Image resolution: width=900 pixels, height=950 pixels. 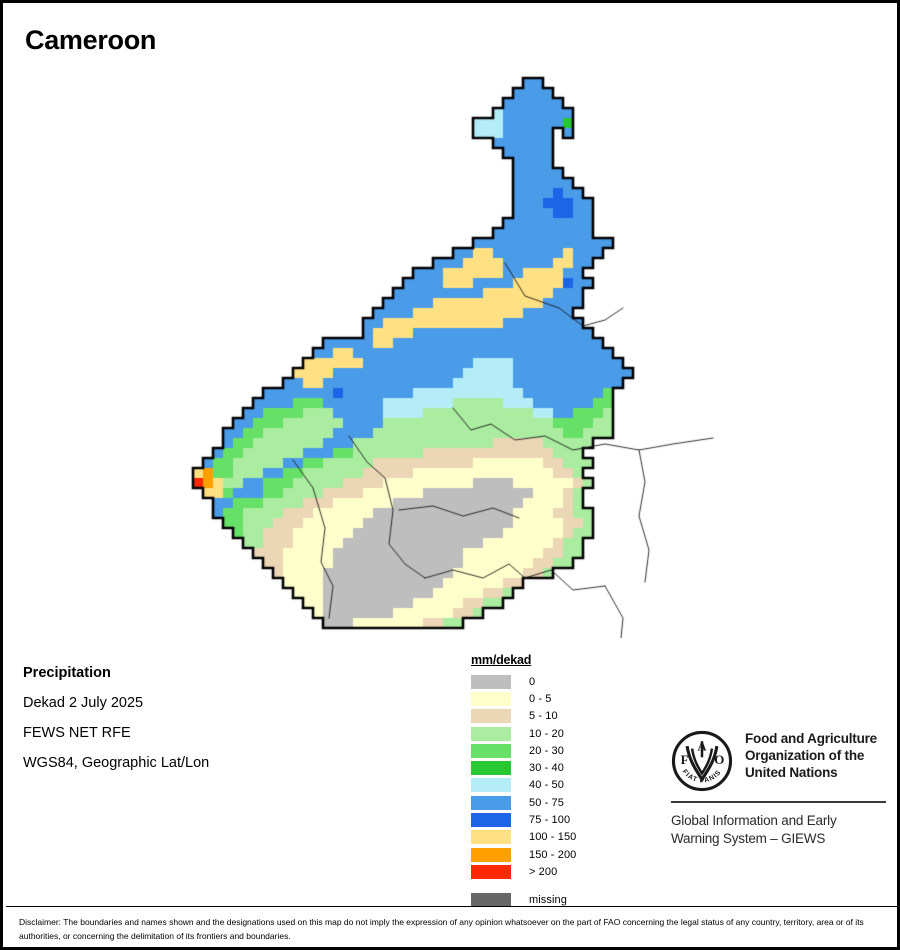 I want to click on page-title: Cameroon, so click(x=91, y=40).